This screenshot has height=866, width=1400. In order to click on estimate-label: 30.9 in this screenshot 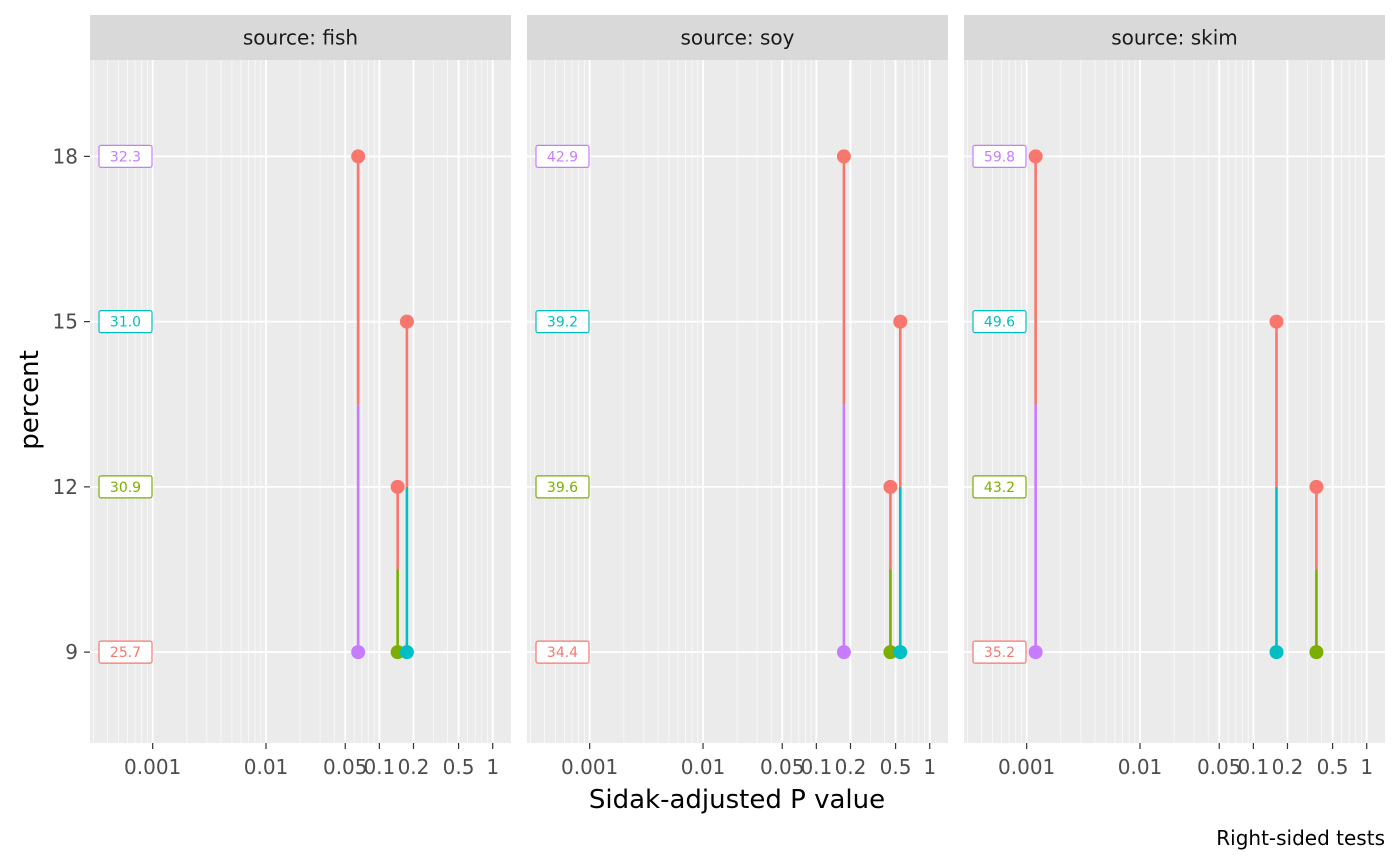, I will do `click(125, 488)`.